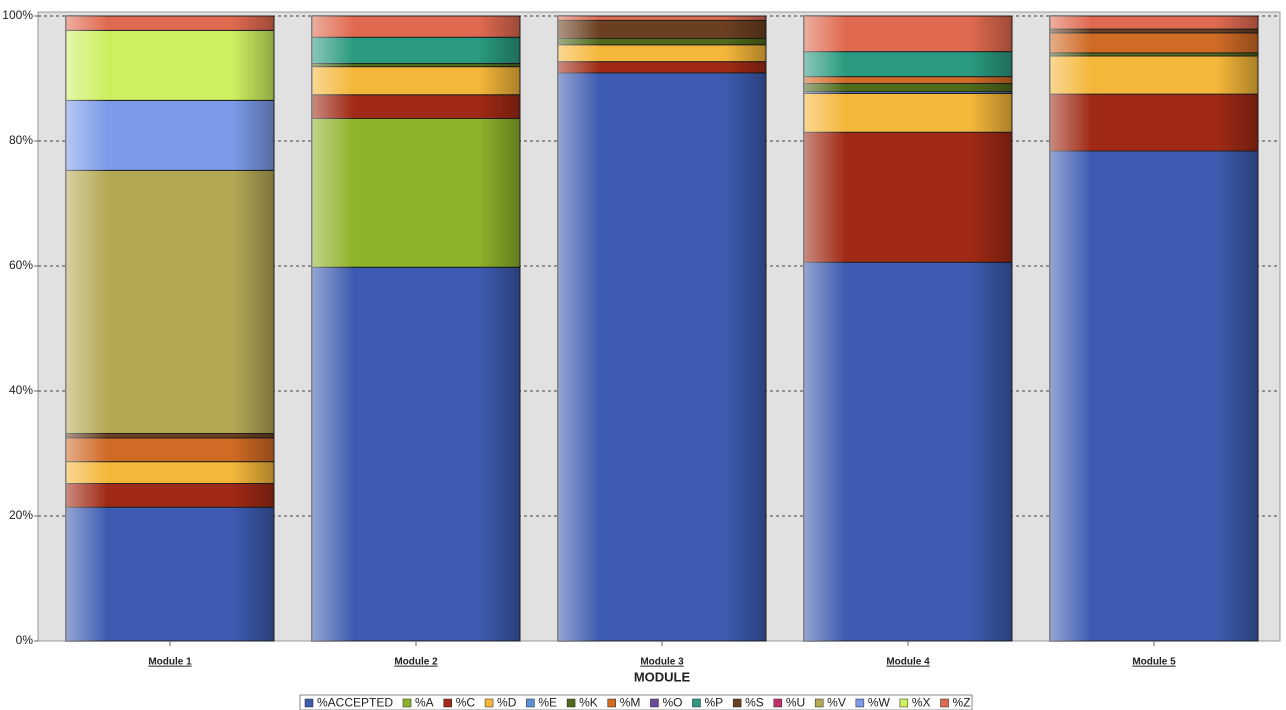  What do you see at coordinates (879, 703) in the screenshot?
I see `legend-label: %W` at bounding box center [879, 703].